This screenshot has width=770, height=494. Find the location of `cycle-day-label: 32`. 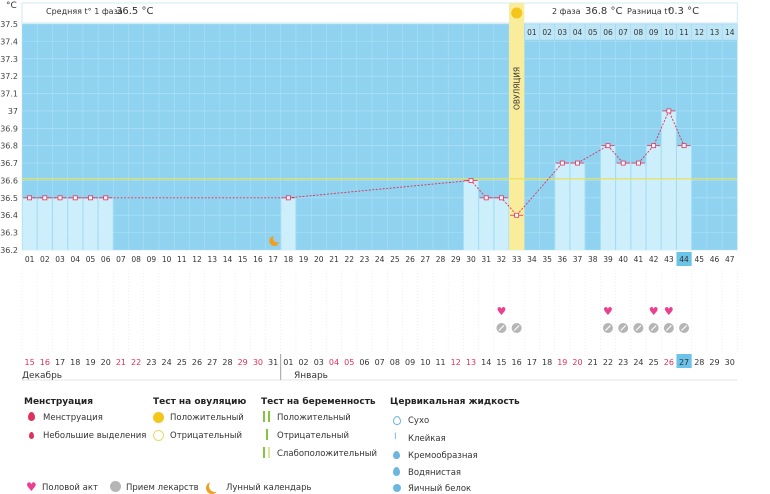

cycle-day-label: 32 is located at coordinates (502, 259).